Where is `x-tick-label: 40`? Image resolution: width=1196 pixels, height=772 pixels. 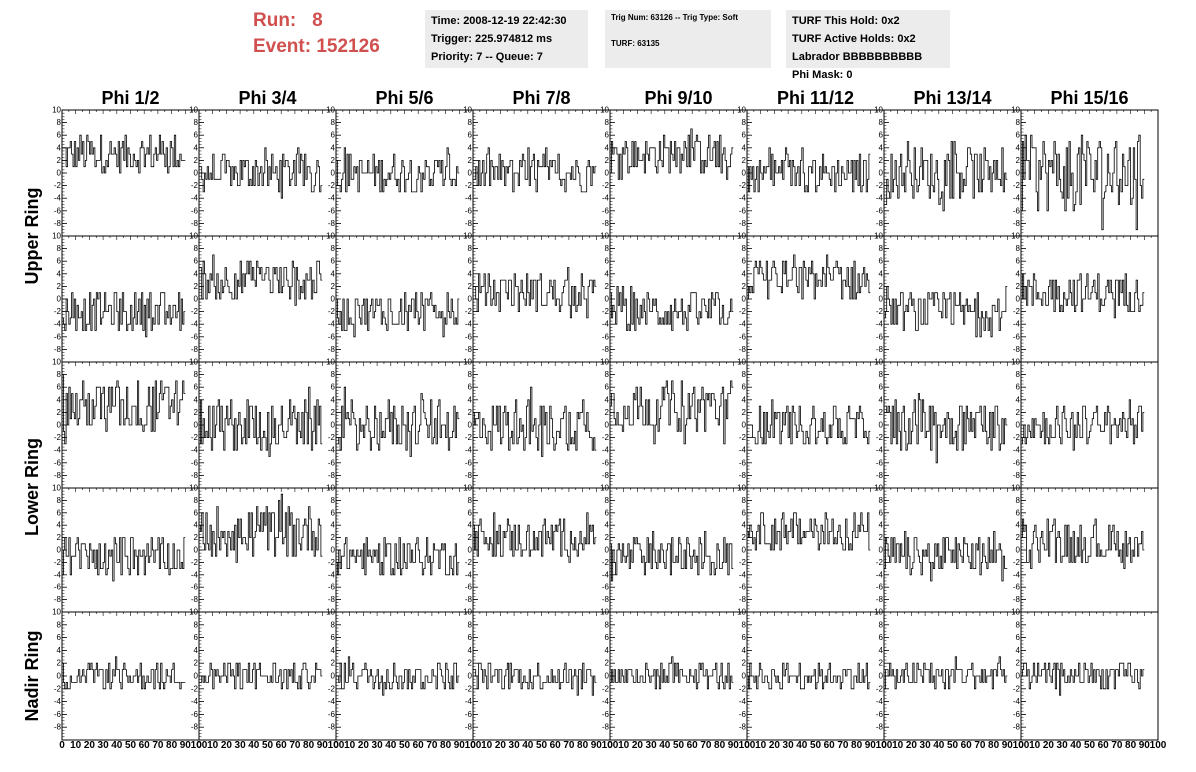
x-tick-label: 40 is located at coordinates (939, 745).